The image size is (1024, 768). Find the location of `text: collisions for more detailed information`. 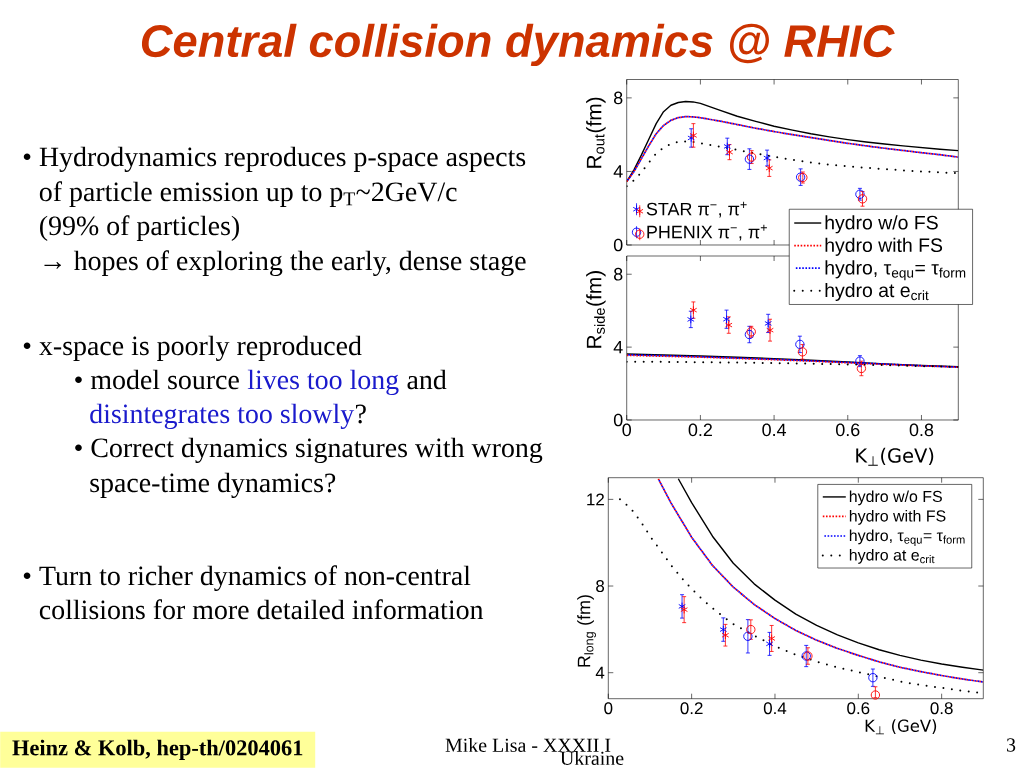

text: collisions for more detailed information is located at coordinates (261, 609).